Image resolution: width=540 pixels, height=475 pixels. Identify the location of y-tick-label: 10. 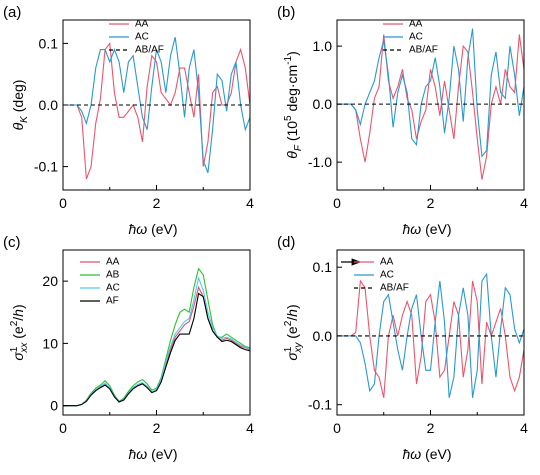
(50, 343).